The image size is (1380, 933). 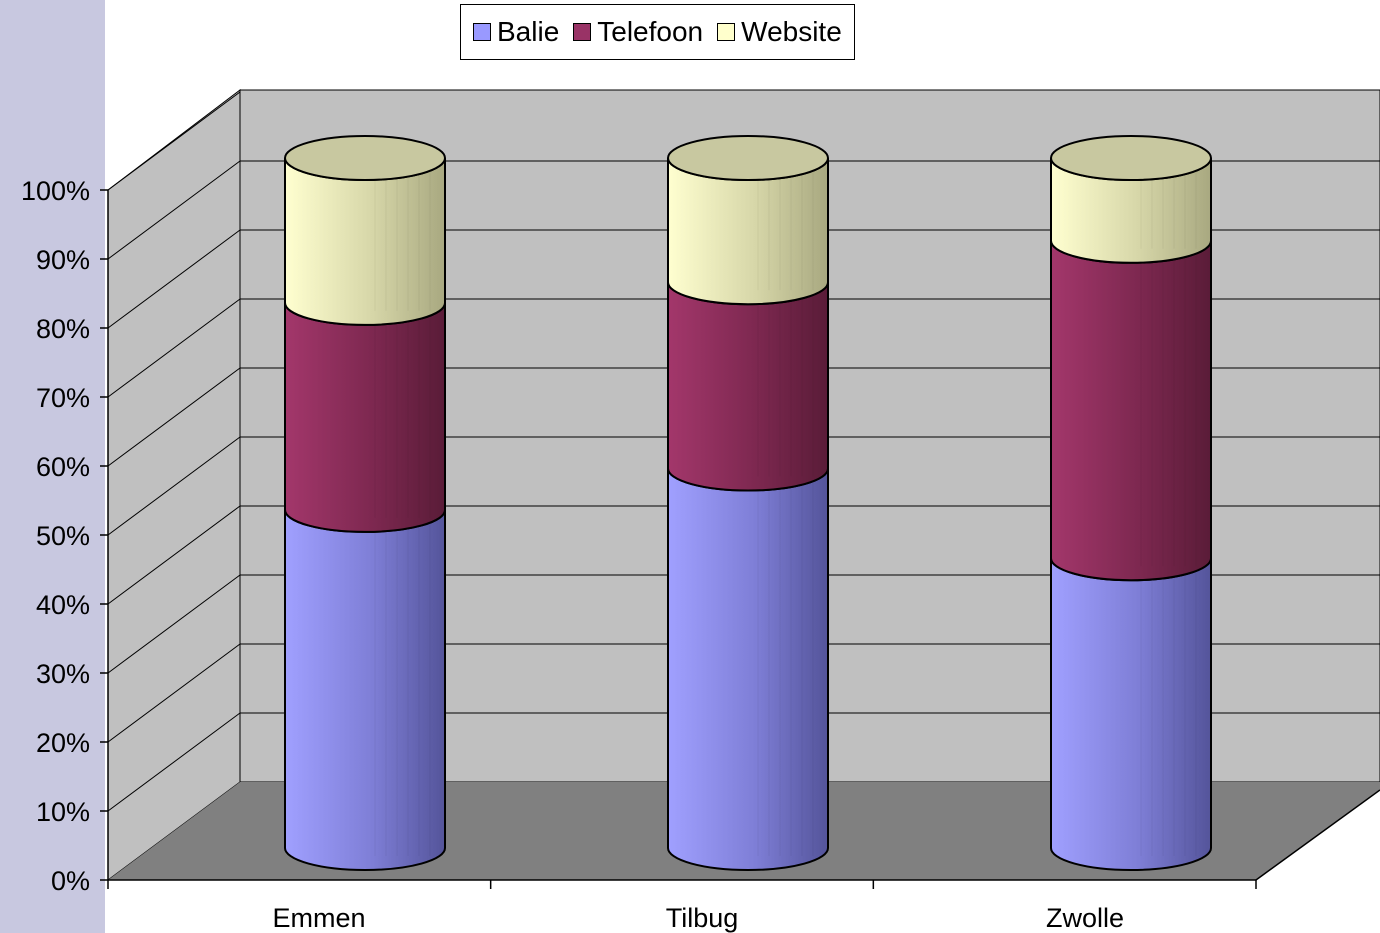 I want to click on legend-item: Balie, so click(x=516, y=32).